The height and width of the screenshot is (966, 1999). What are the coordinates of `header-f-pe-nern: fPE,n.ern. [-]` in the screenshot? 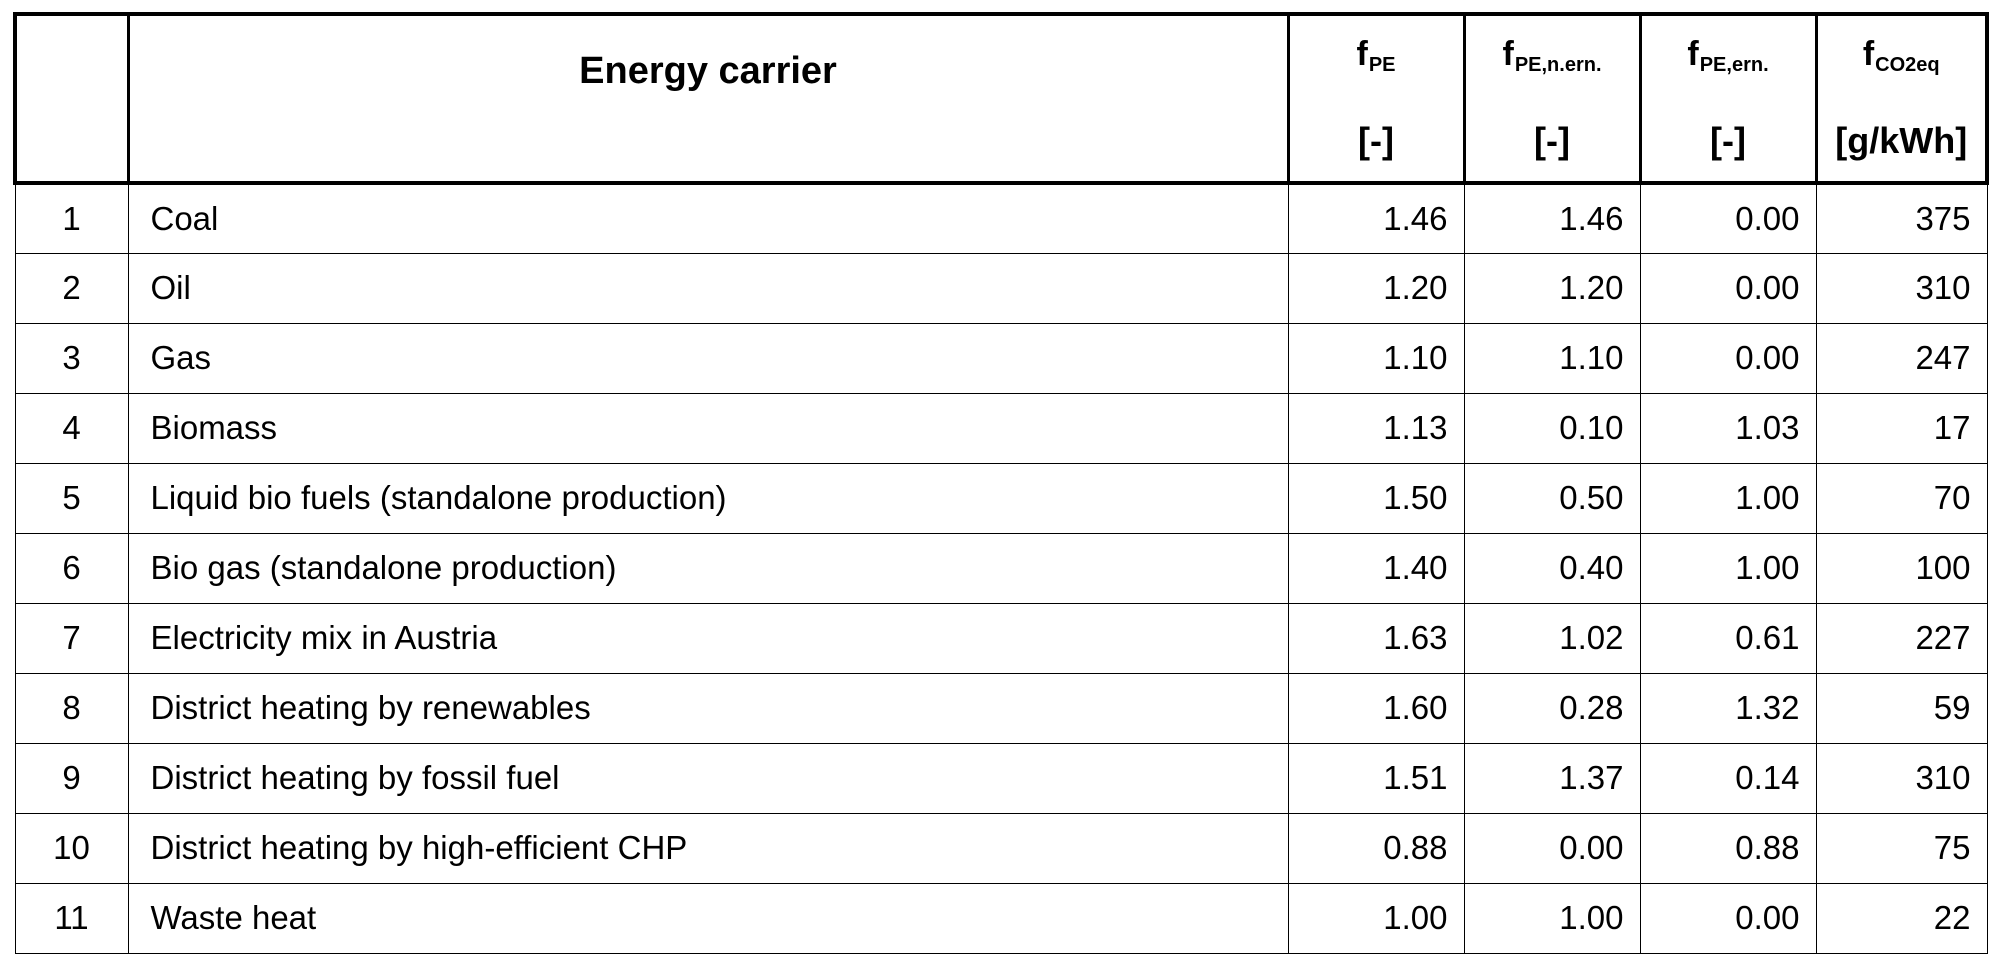 It's located at (1551, 98).